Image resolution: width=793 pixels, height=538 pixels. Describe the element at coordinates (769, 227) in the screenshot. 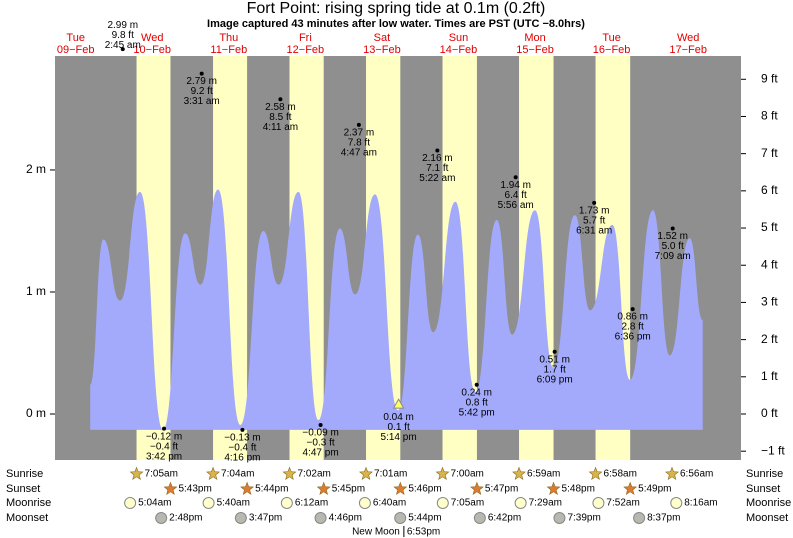

I see `y2-tick-label: 5 ft` at that location.